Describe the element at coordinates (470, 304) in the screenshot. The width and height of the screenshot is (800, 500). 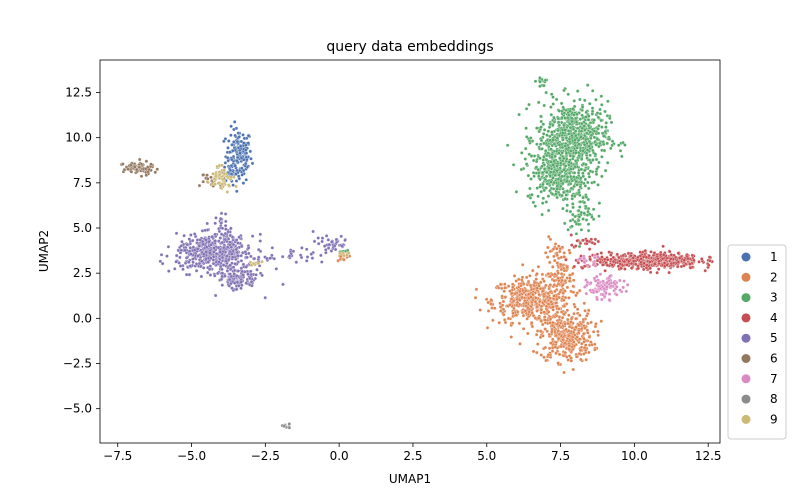
I see `series-2-points` at that location.